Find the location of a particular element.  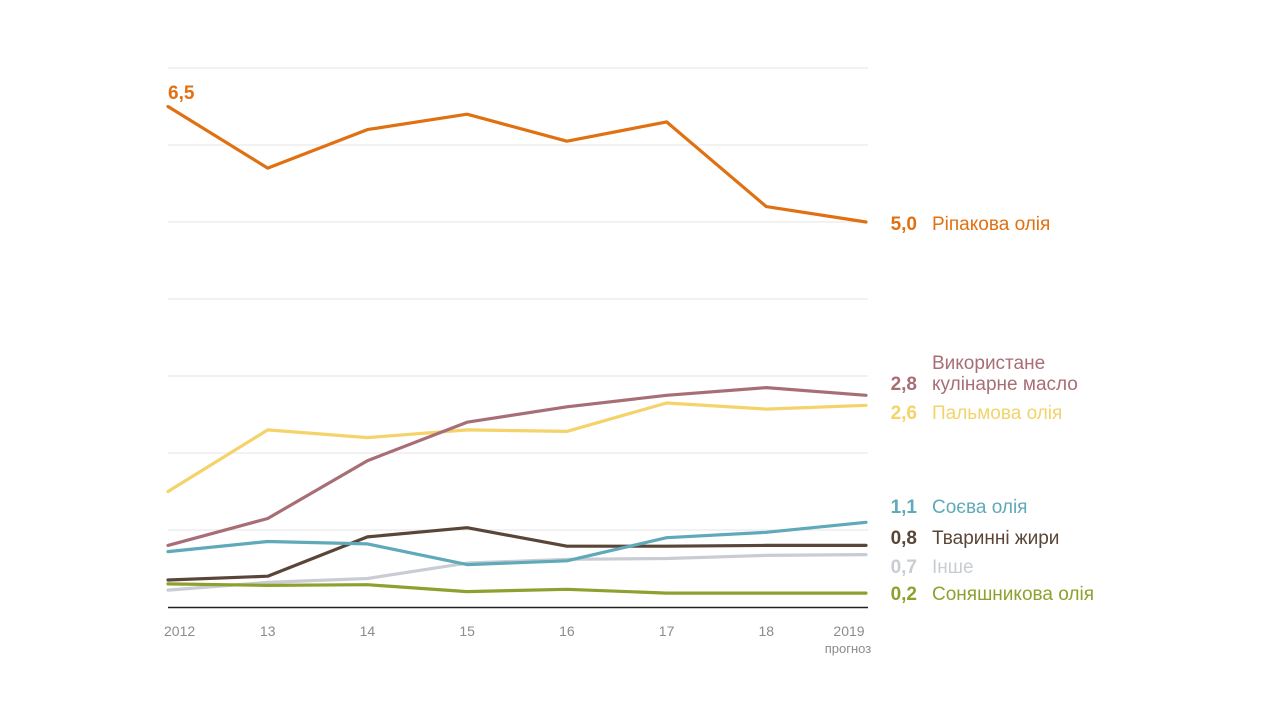

series-label-rapeseed: Ріпакова олія is located at coordinates (991, 224).